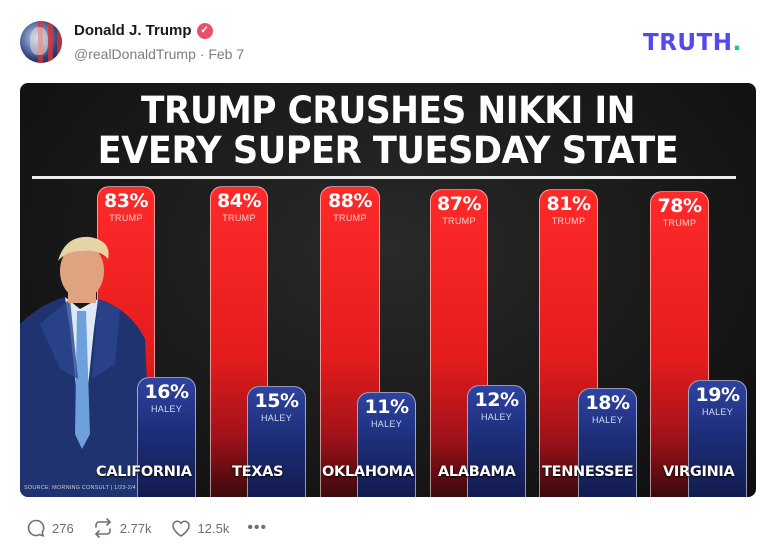 The image size is (777, 559). What do you see at coordinates (166, 437) in the screenshot?
I see `bar-haley-california: 16% HALEY` at bounding box center [166, 437].